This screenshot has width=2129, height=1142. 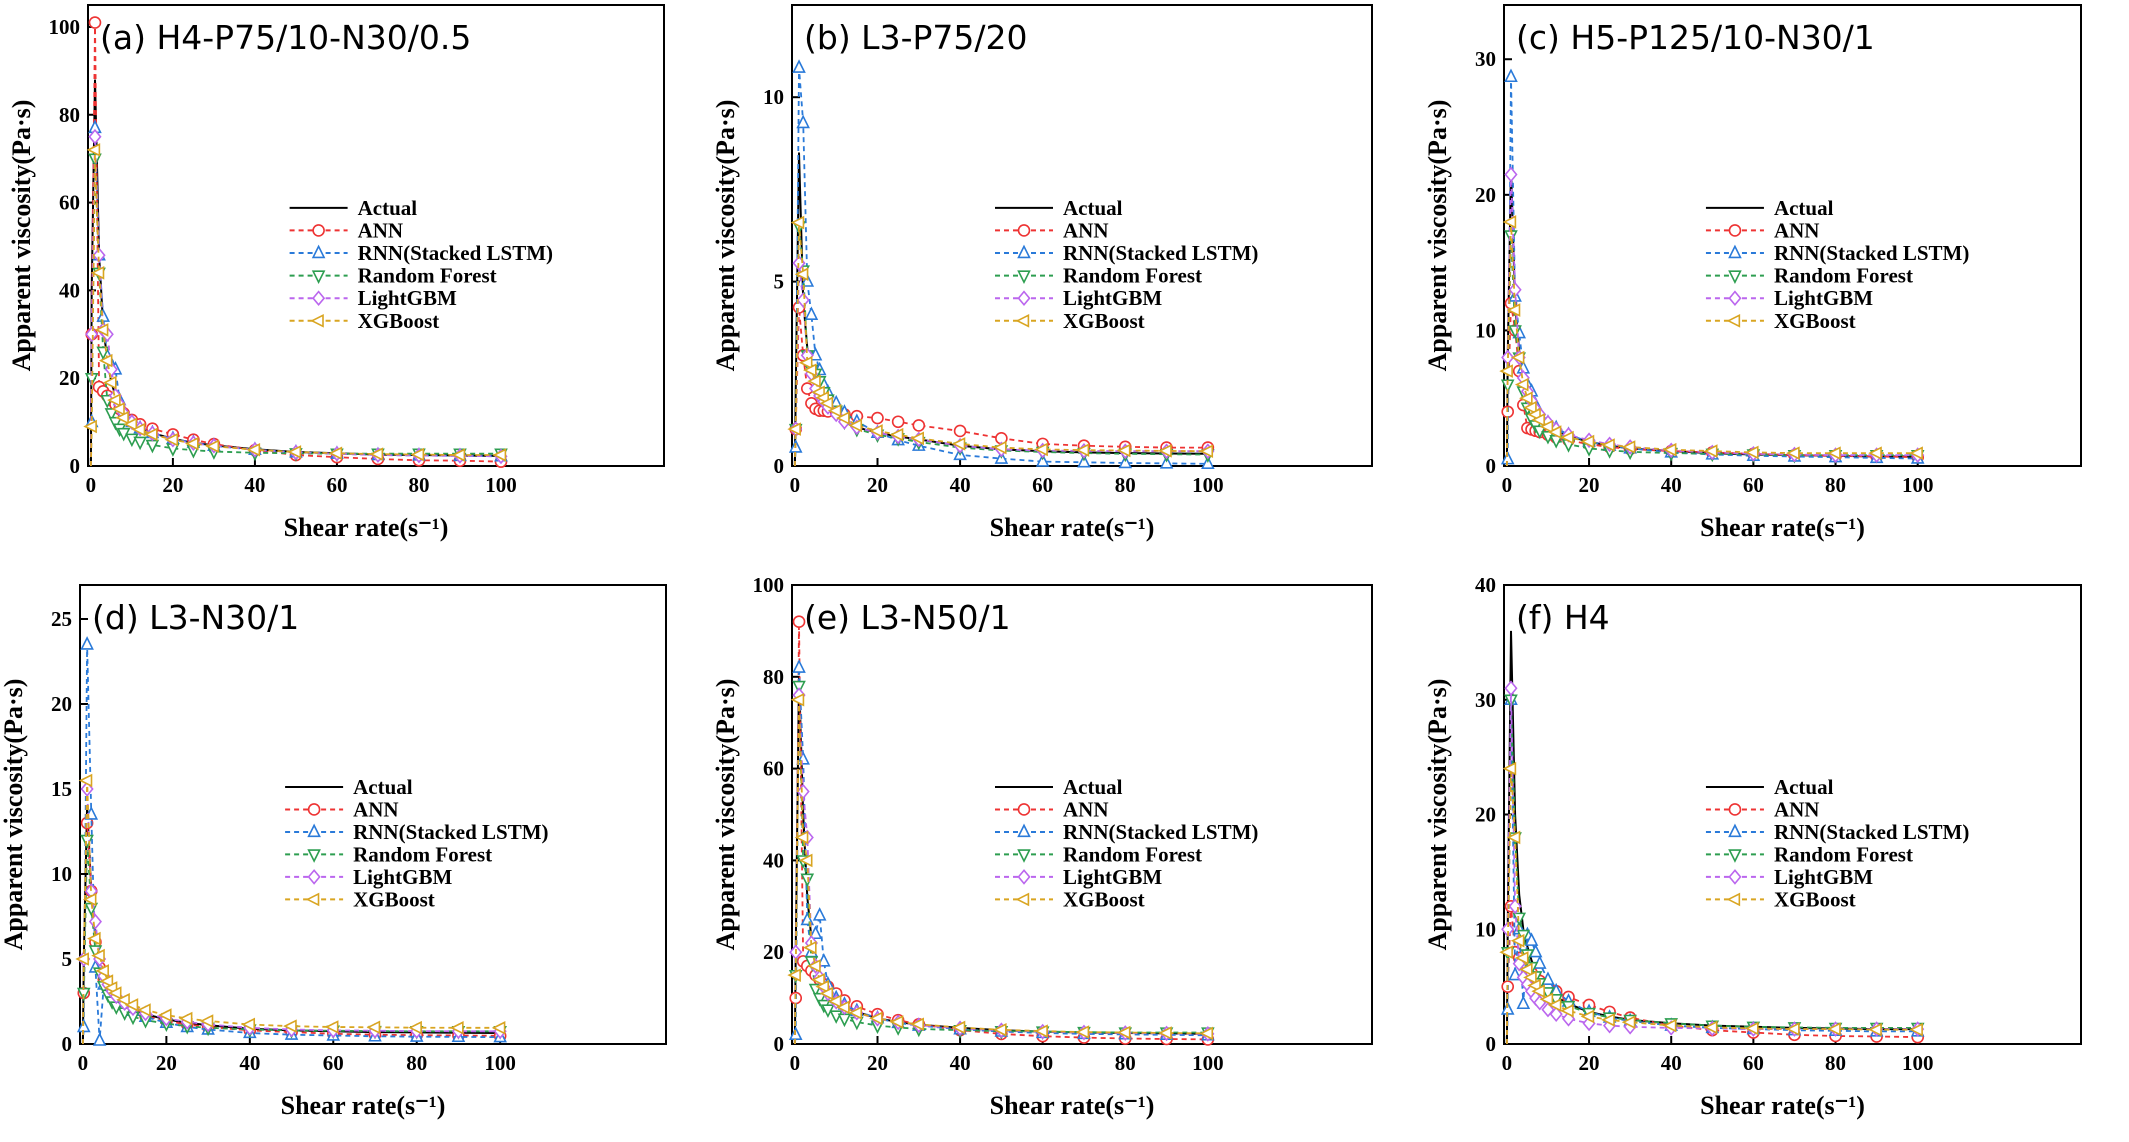 What do you see at coordinates (172, 485) in the screenshot?
I see `x-tick-label: 20` at bounding box center [172, 485].